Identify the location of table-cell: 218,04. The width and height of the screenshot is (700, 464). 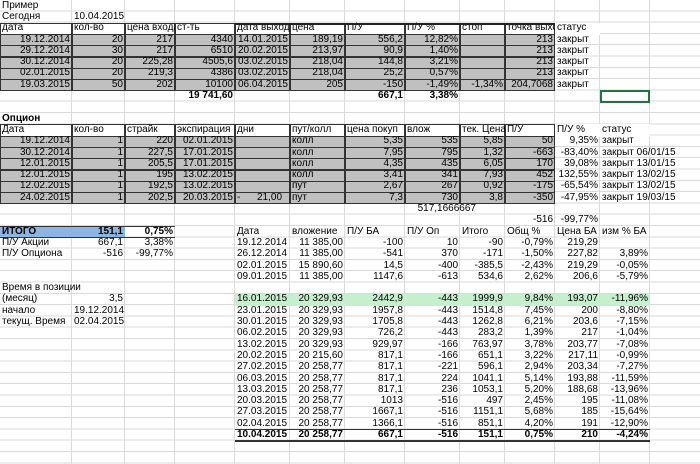
(327, 62).